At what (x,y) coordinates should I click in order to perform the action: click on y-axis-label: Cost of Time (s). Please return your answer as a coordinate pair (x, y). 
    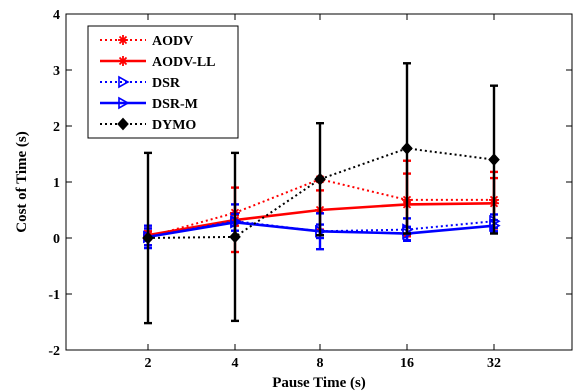
    Looking at the image, I should click on (22, 182).